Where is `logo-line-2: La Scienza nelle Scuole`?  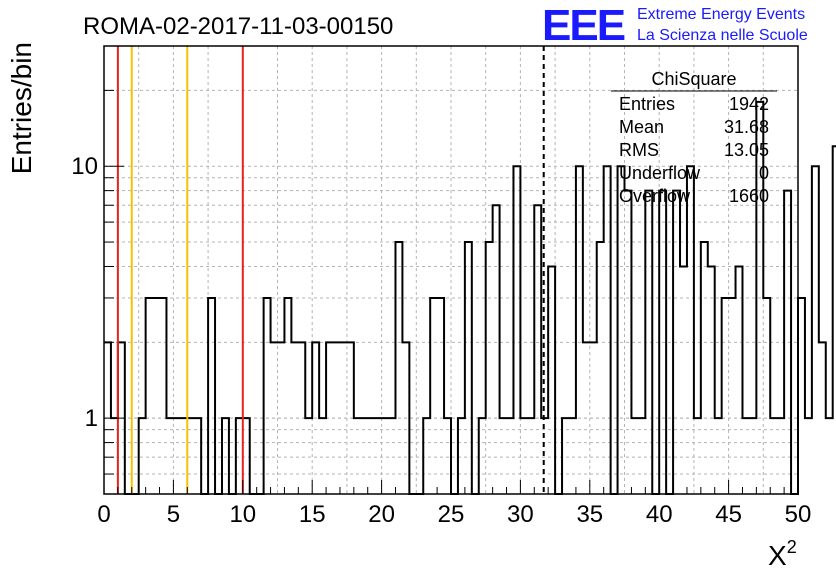
logo-line-2: La Scienza nelle Scuole is located at coordinates (722, 35).